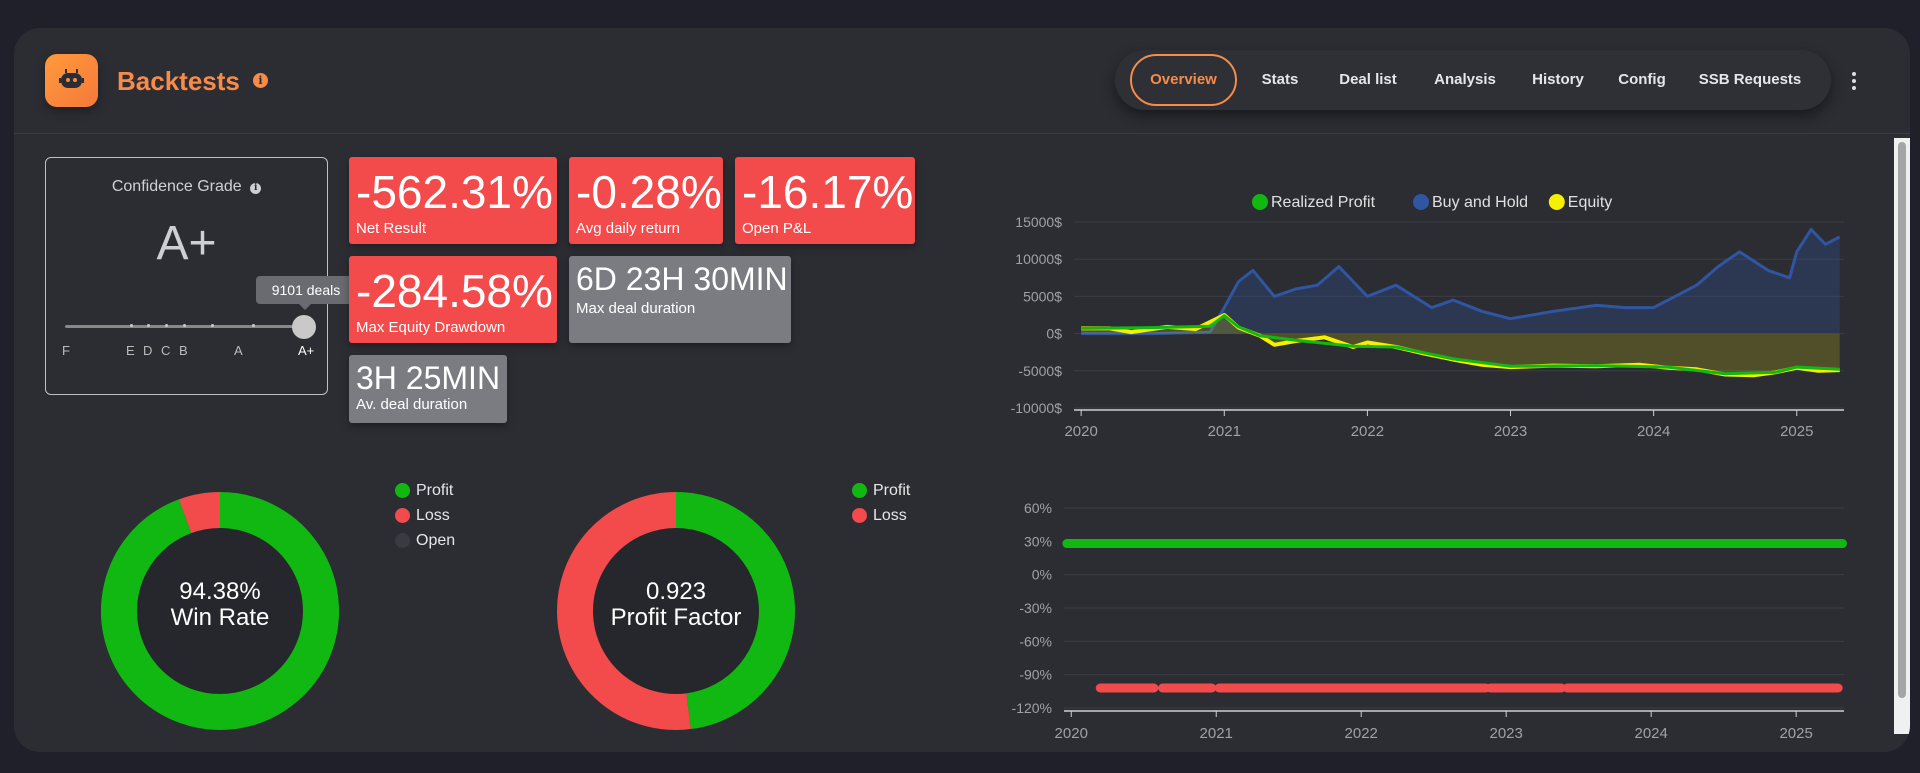 This screenshot has height=773, width=1920. Describe the element at coordinates (1280, 79) in the screenshot. I see `tab-stats: Stats` at that location.